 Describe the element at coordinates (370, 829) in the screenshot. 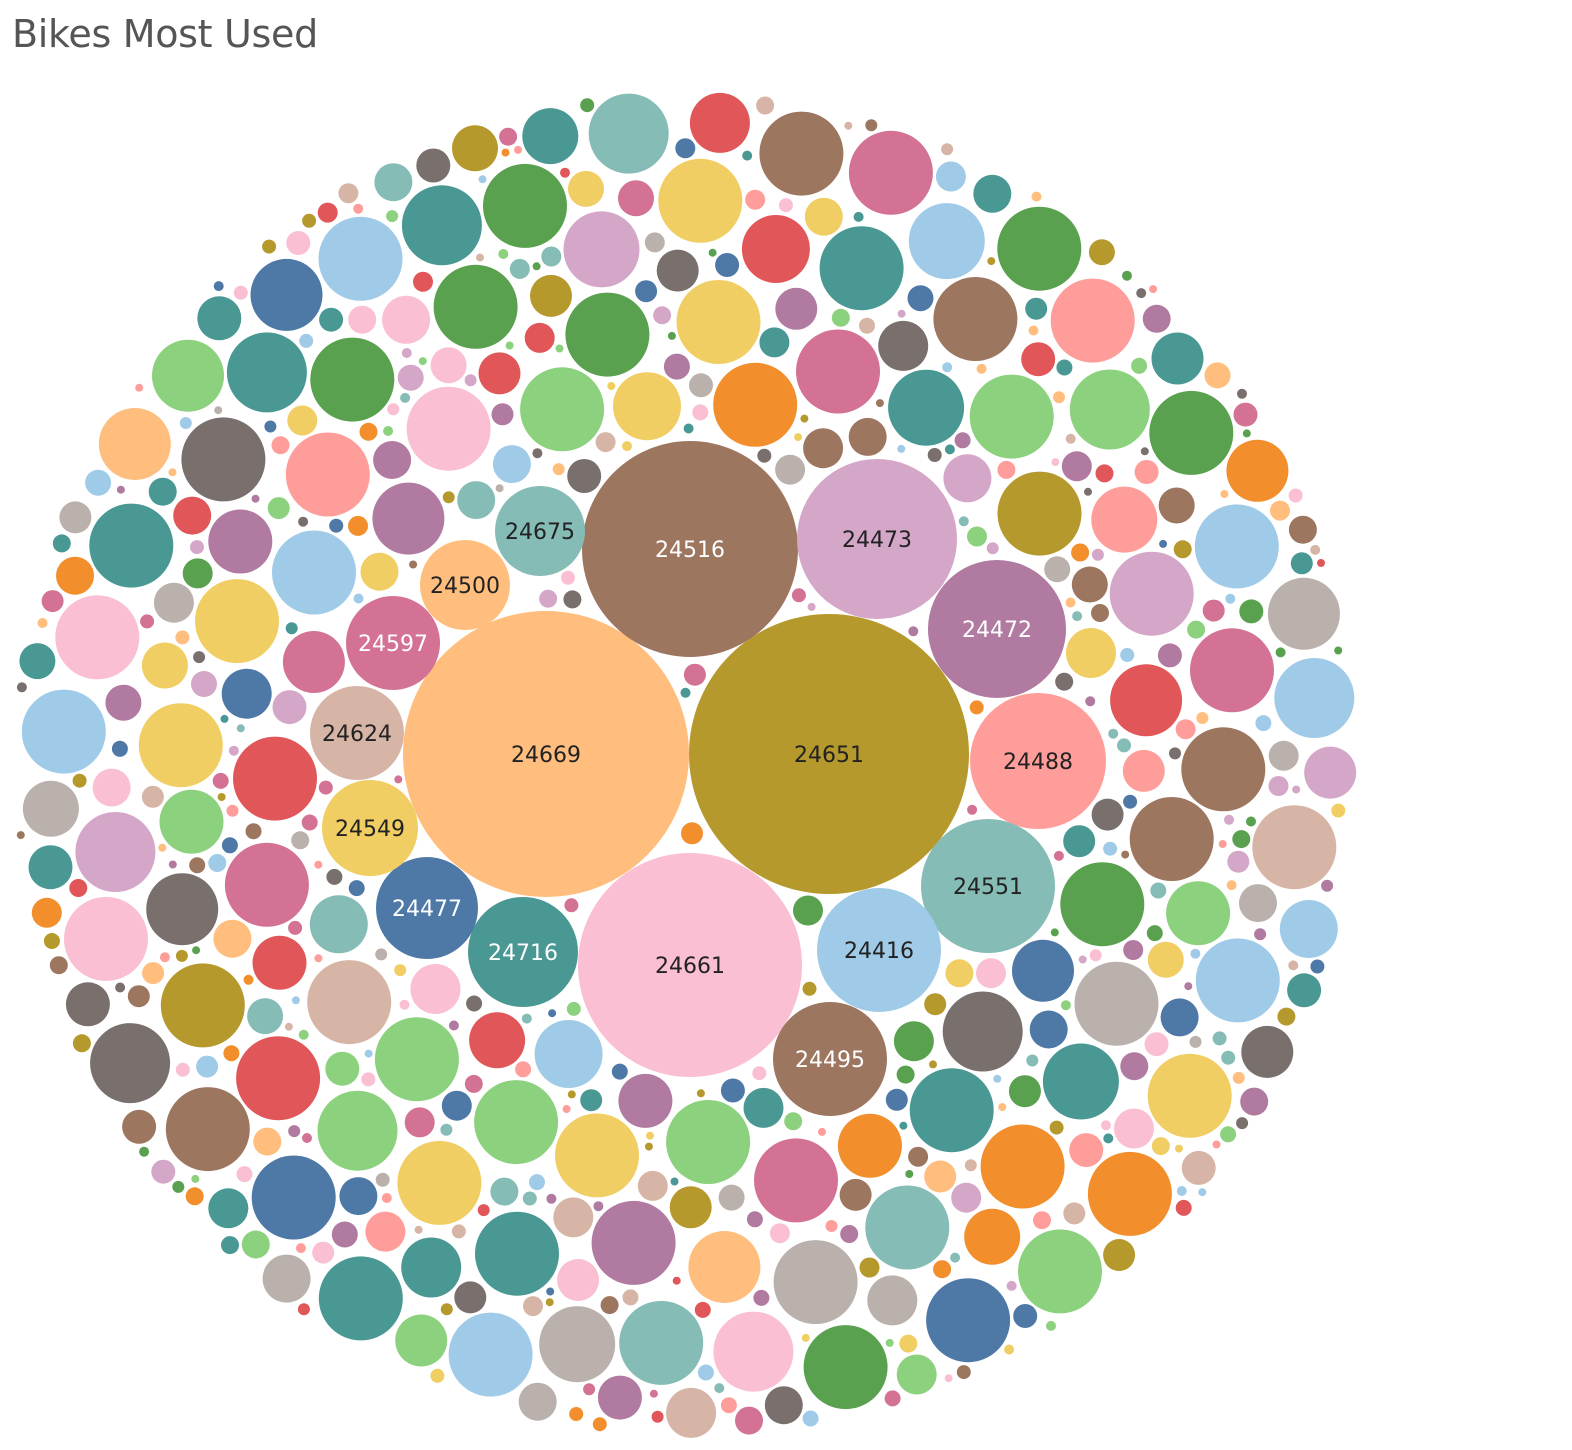

I see `bubble-label-24549: 24549` at that location.